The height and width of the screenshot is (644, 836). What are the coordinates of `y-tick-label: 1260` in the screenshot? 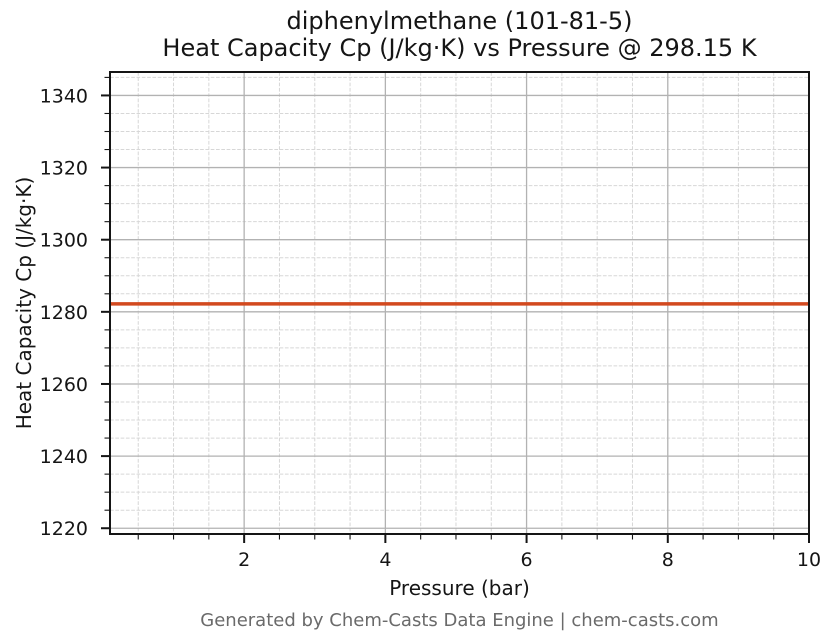 It's located at (64, 385).